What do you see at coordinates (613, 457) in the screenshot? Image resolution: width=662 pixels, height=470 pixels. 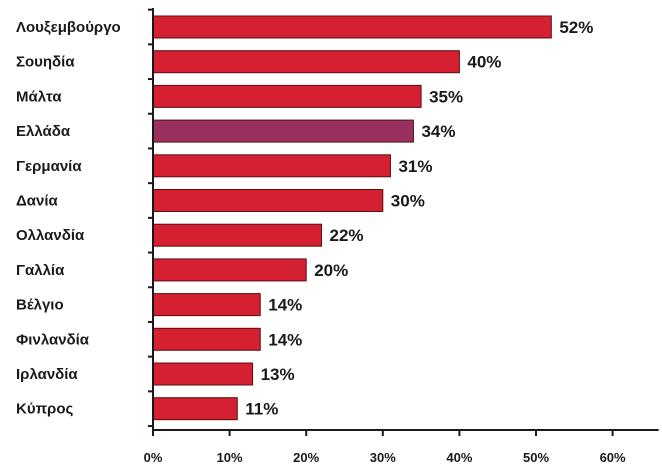 I see `x-tick-label: 60%` at bounding box center [613, 457].